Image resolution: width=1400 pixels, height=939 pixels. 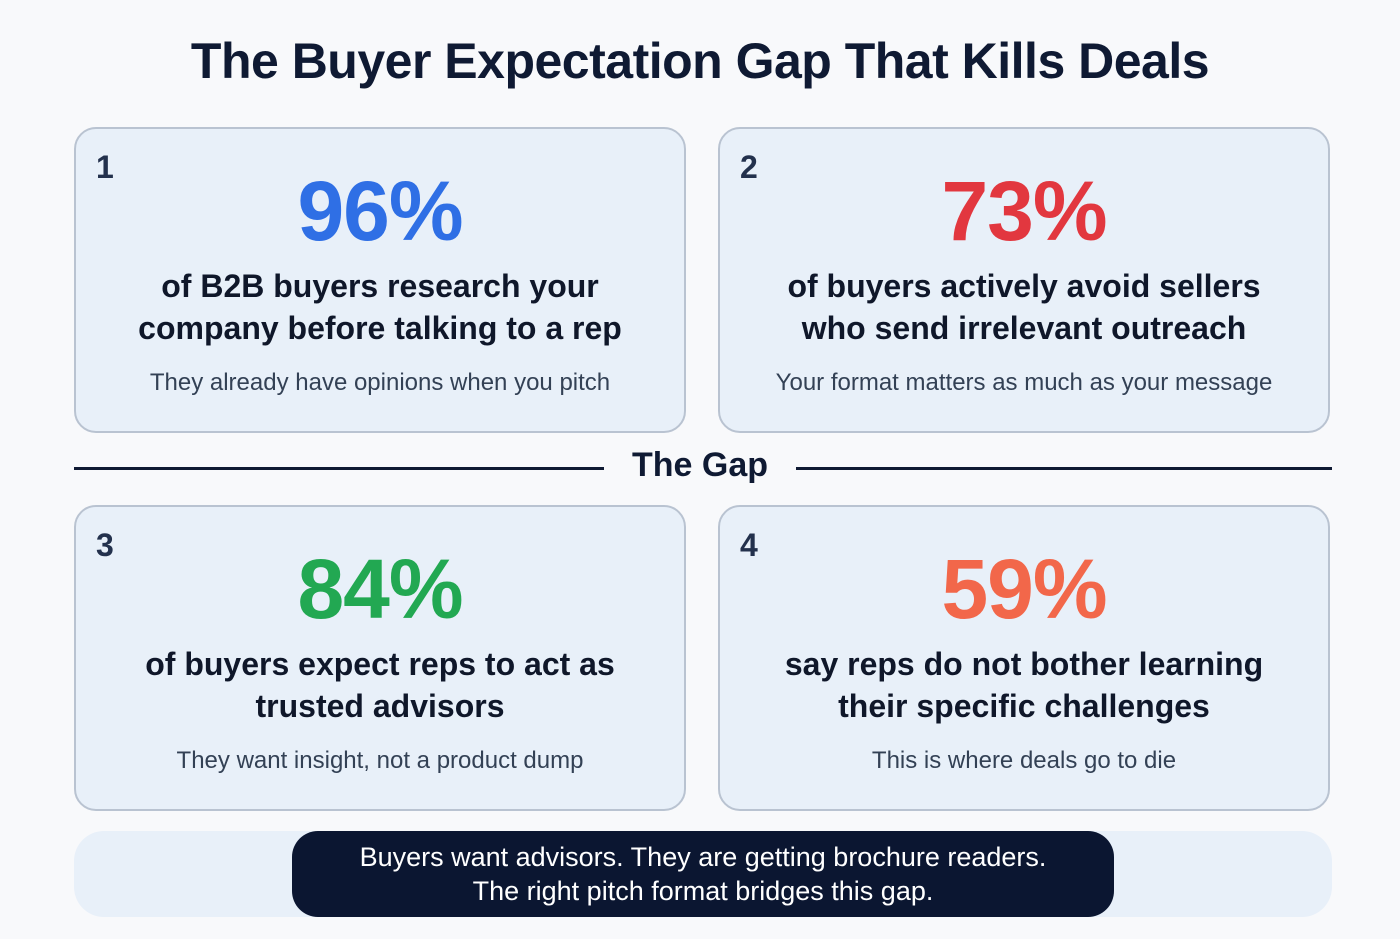 What do you see at coordinates (105, 545) in the screenshot?
I see `card-number: 3` at bounding box center [105, 545].